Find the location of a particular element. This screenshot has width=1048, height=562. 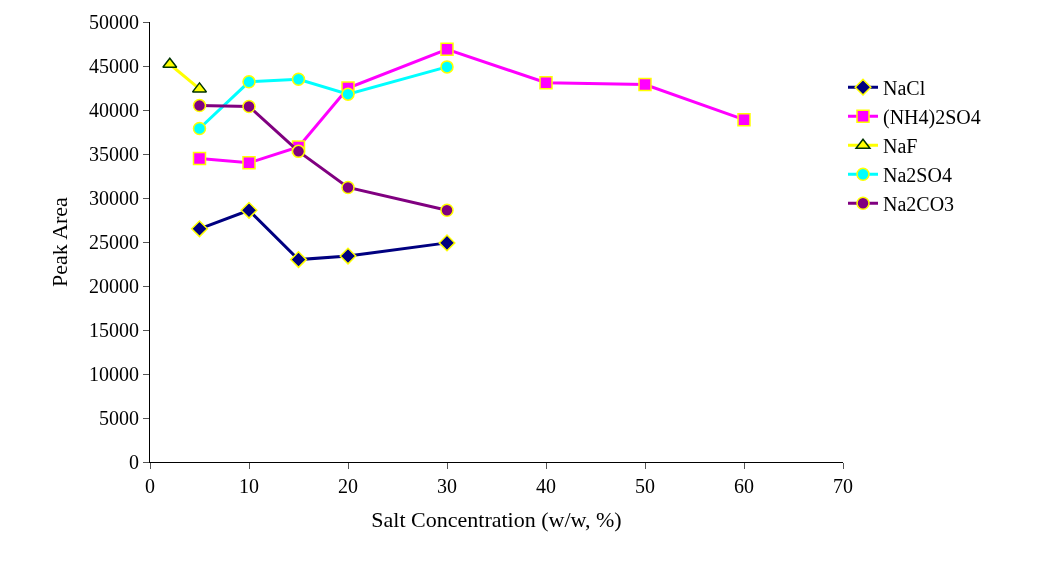

legend-label: Na2CO3 is located at coordinates (919, 204).